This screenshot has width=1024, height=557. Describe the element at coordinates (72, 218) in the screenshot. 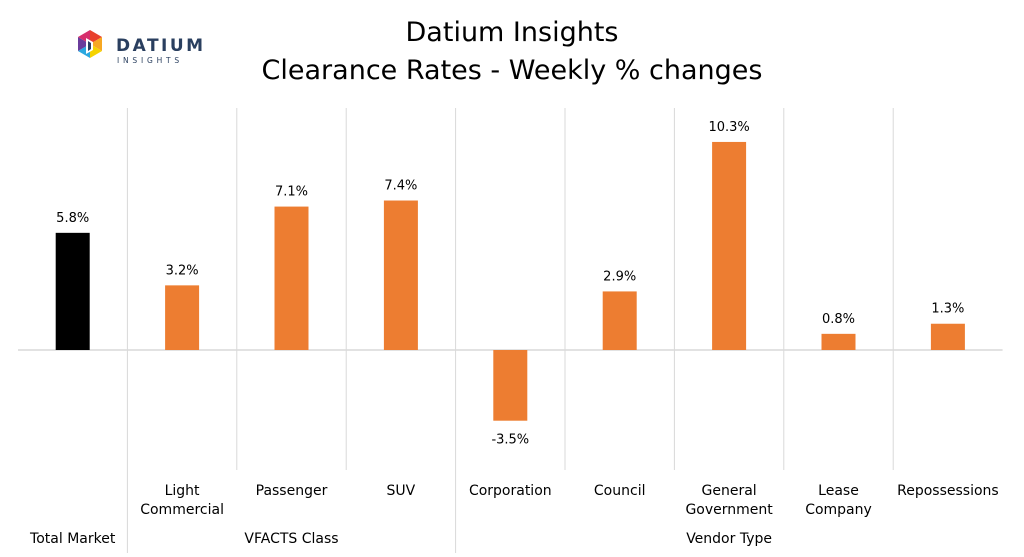

I see `data-label: 5.8%` at that location.